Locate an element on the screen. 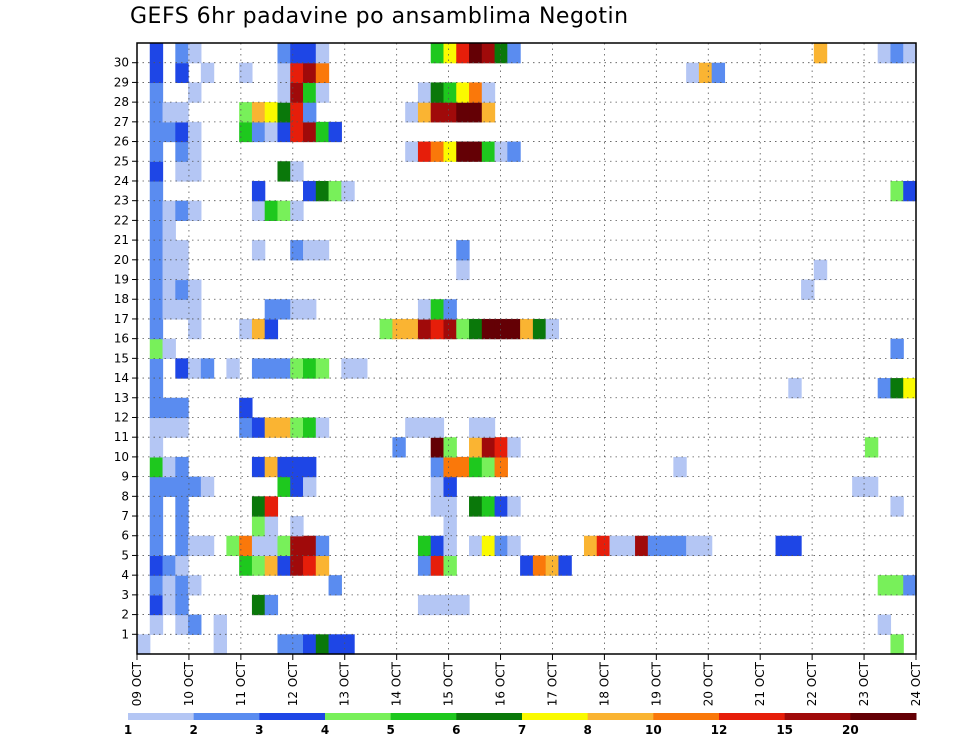  chart-title: GEFS 6hr padavine po ansamblima Negotin is located at coordinates (379, 16).